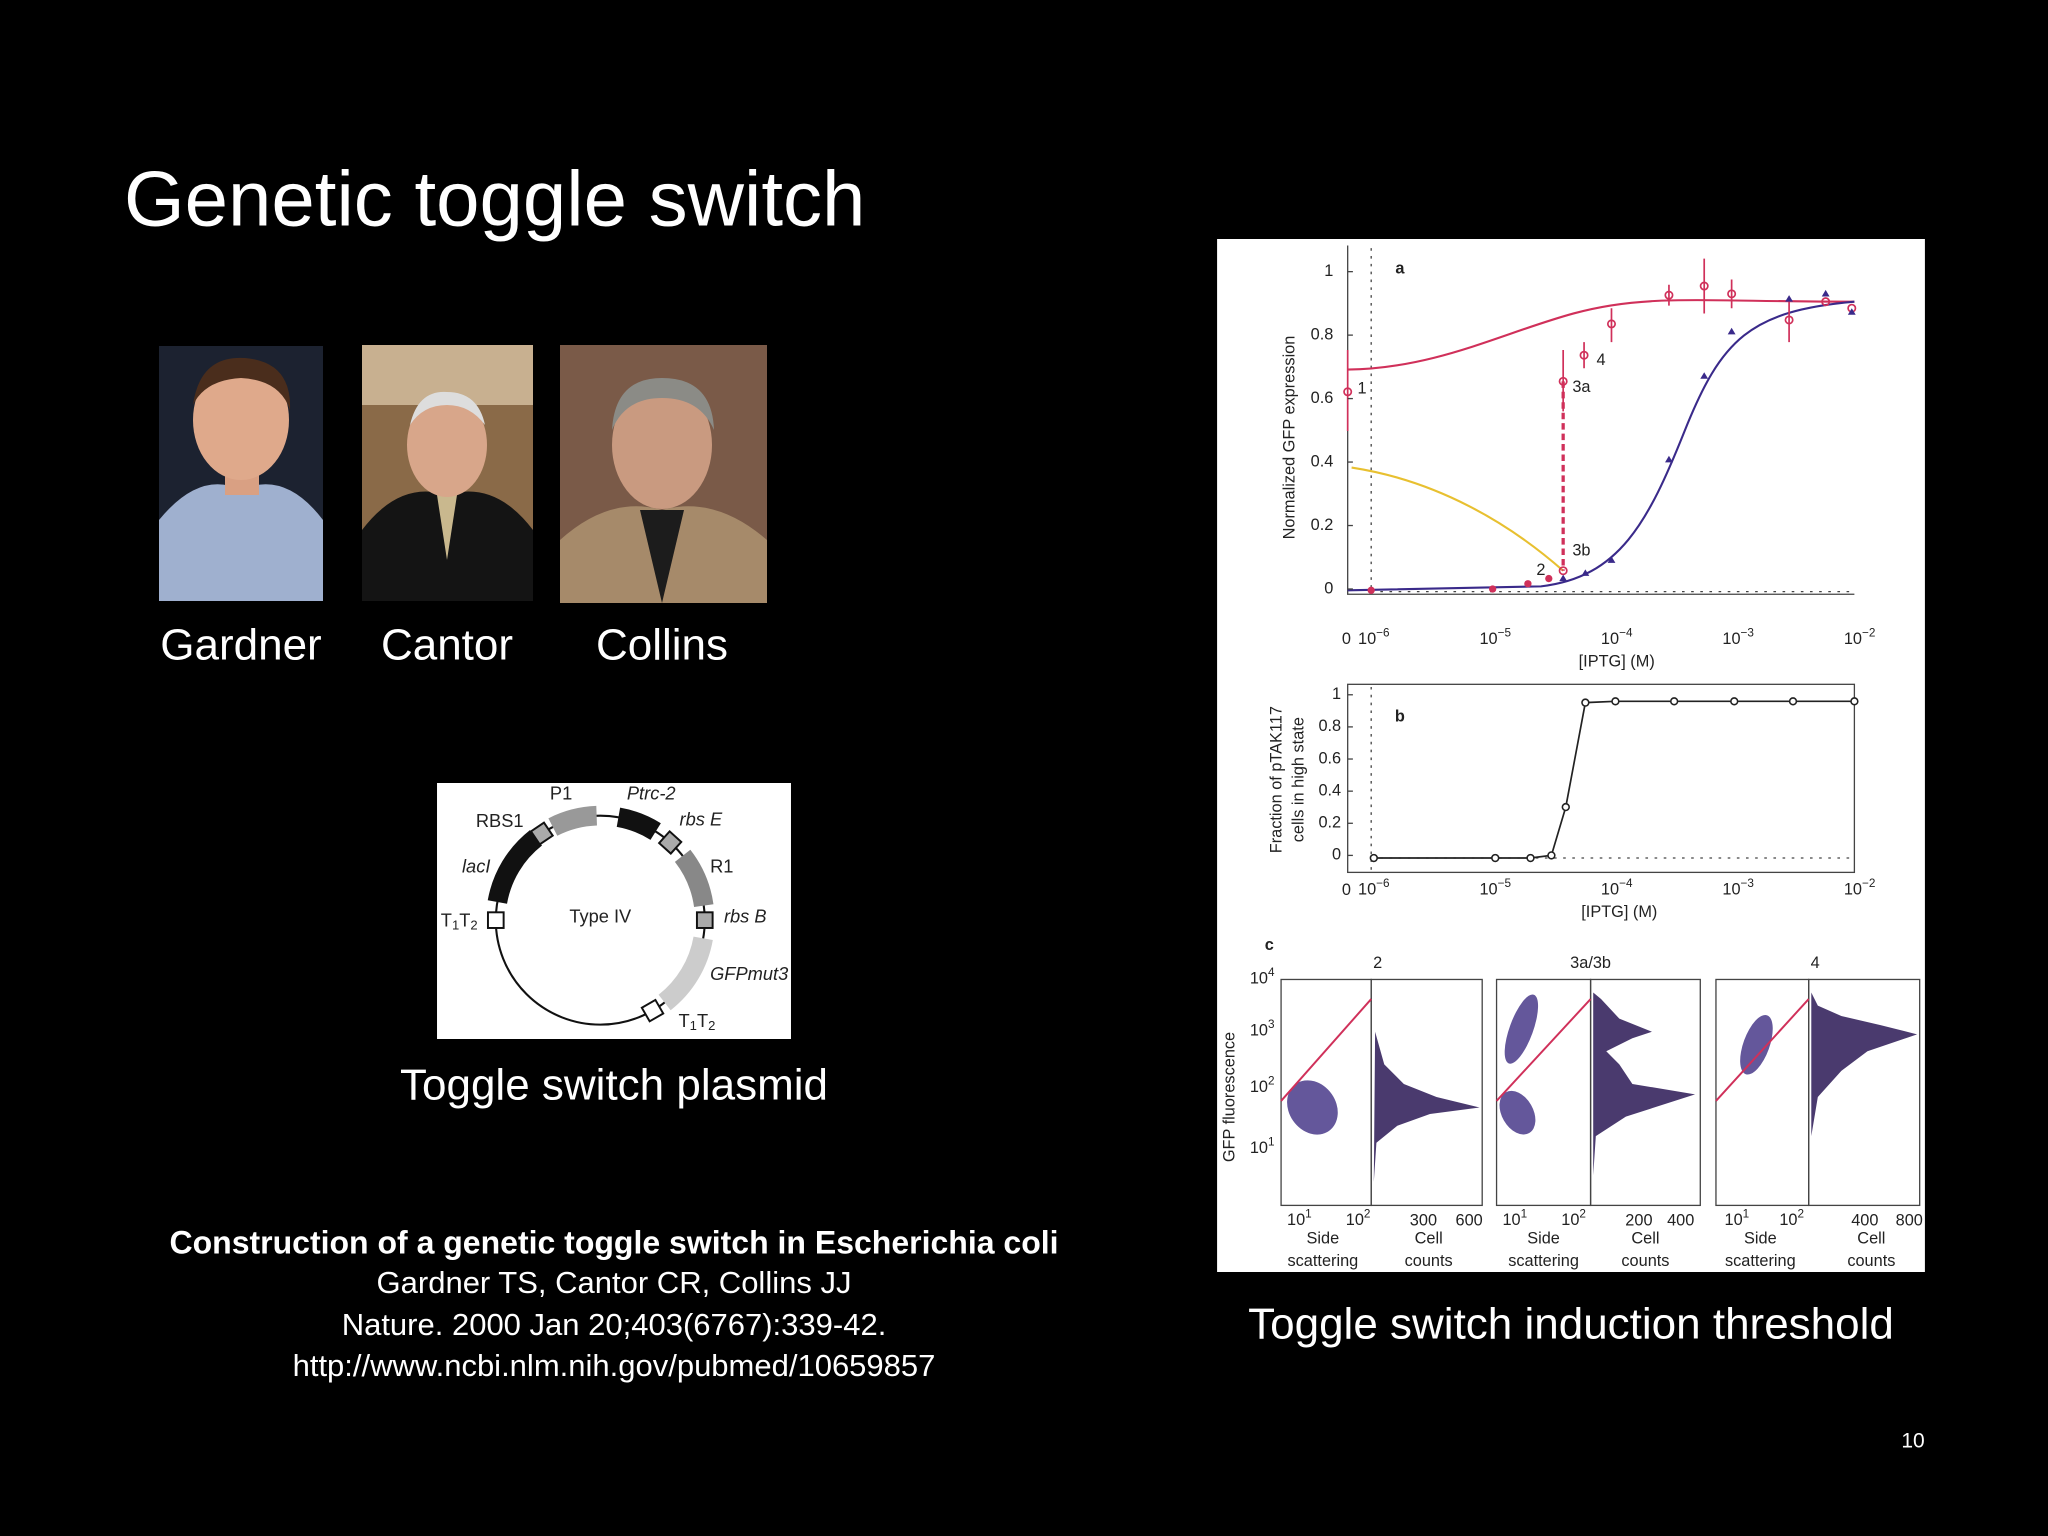 This screenshot has width=2048, height=1536. Describe the element at coordinates (1505, 883) in the screenshot. I see `tick-exponent: −5` at that location.